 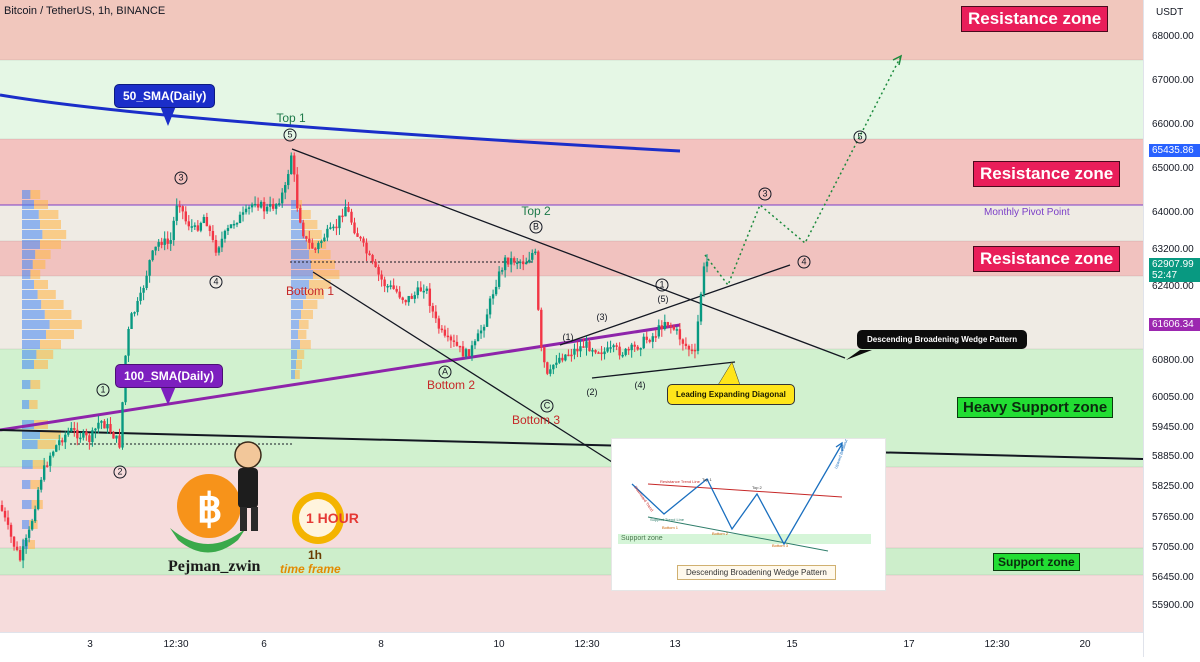 What do you see at coordinates (571, 645) in the screenshot?
I see `time-axis: 3 12:30 6 8 10 12:30 13 15 17 12:30 20` at bounding box center [571, 645].